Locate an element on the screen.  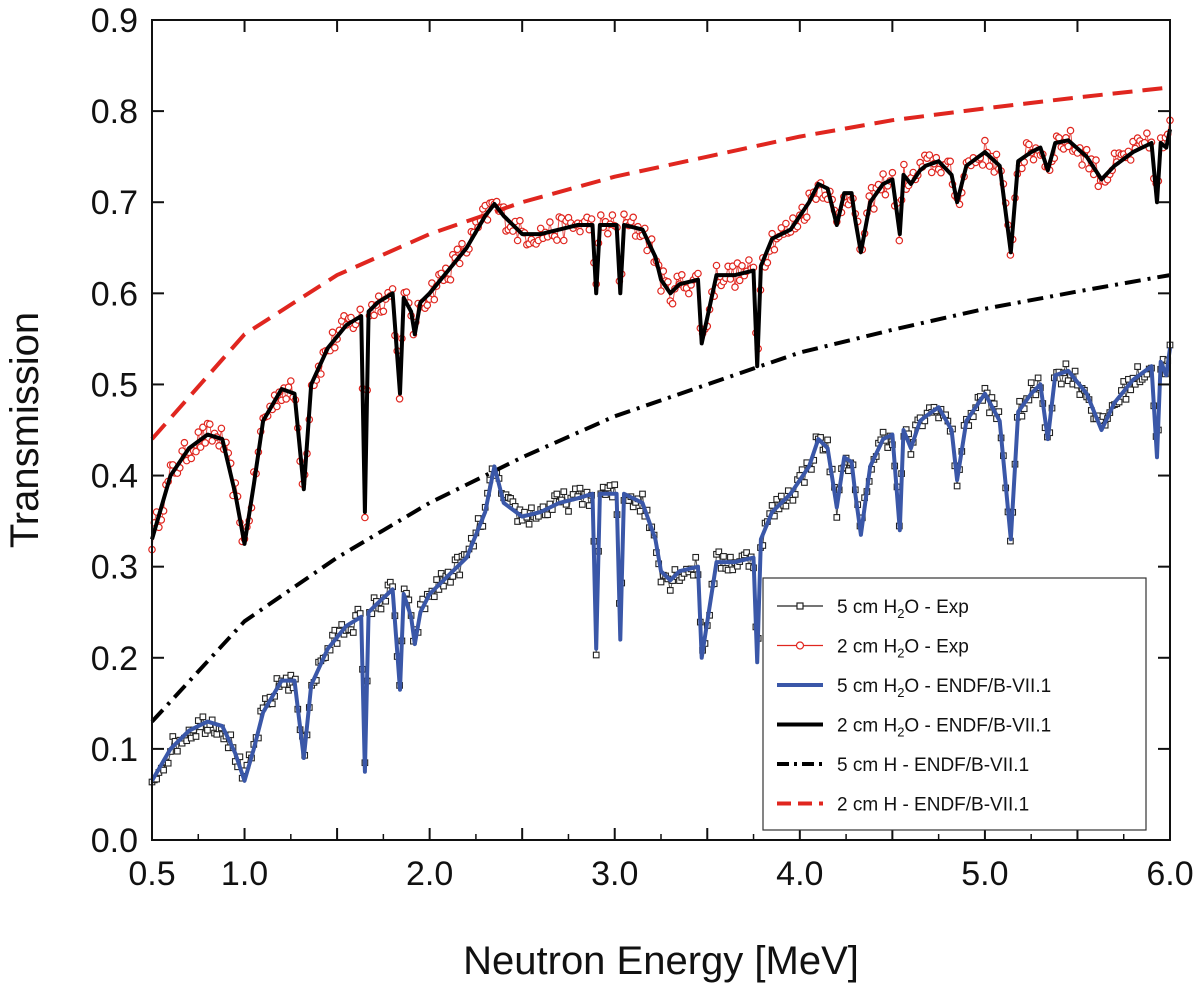
y-tick-label: 0.0 is located at coordinates (114, 841).